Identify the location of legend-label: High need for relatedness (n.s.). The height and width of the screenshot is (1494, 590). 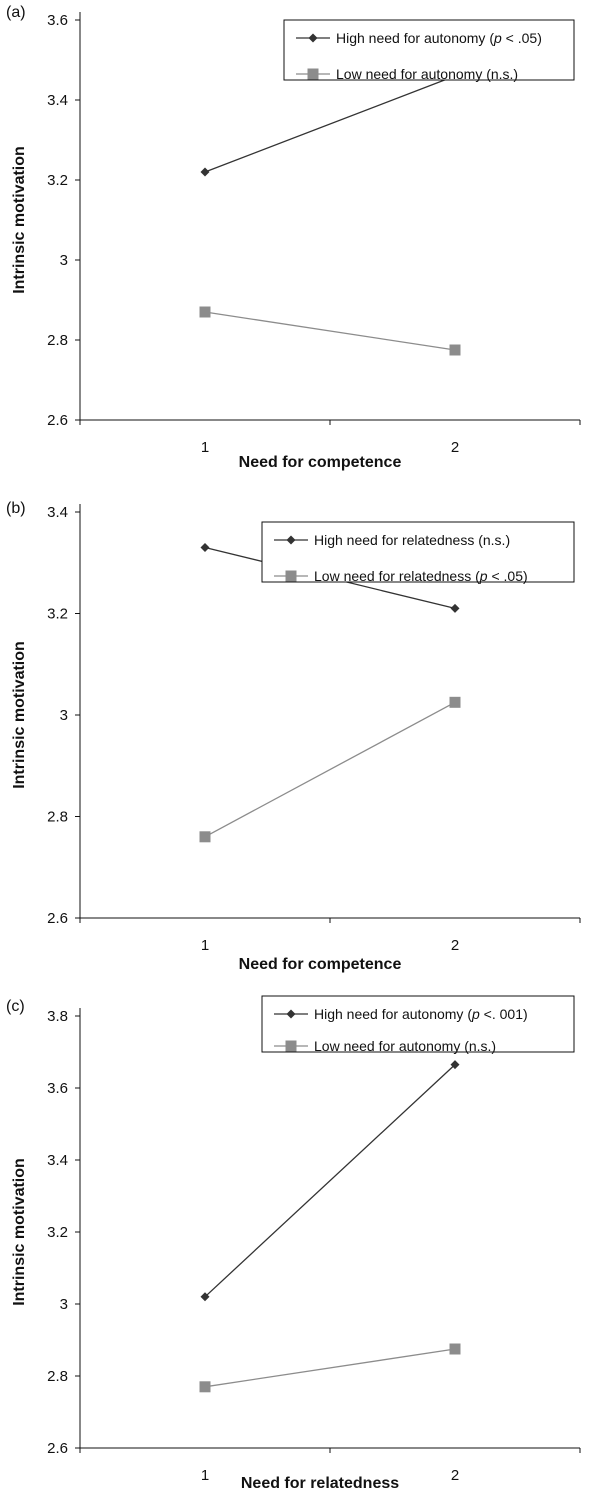
(412, 540).